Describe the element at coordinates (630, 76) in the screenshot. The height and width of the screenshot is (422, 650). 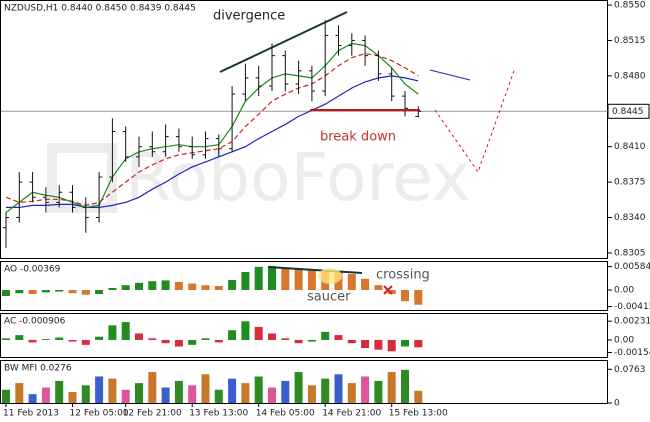
I see `y-tick-label: 0.8480` at that location.